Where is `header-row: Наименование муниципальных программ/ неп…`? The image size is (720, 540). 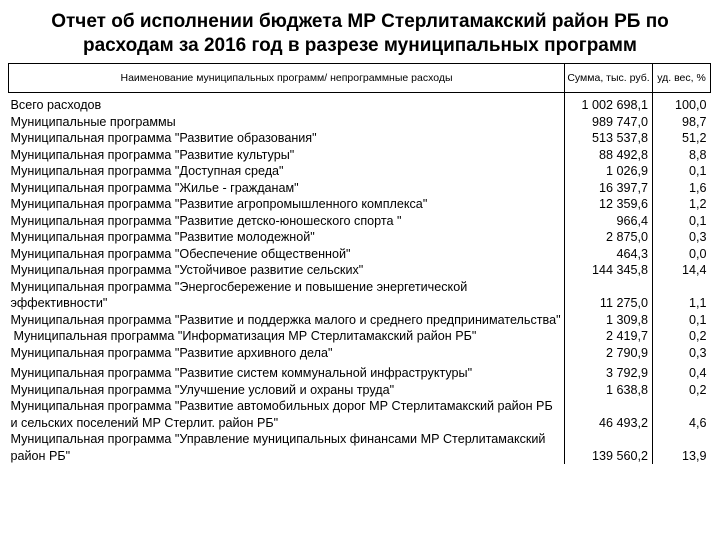
header-row: Наименование муниципальных программ/ неп… is located at coordinates (359, 78).